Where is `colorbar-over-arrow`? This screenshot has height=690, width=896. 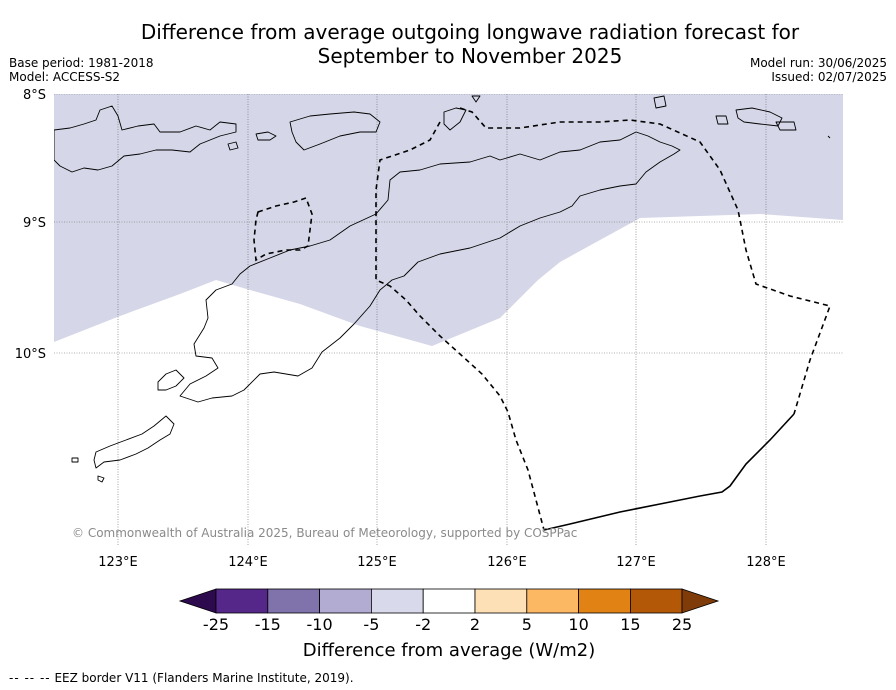 colorbar-over-arrow is located at coordinates (700, 601).